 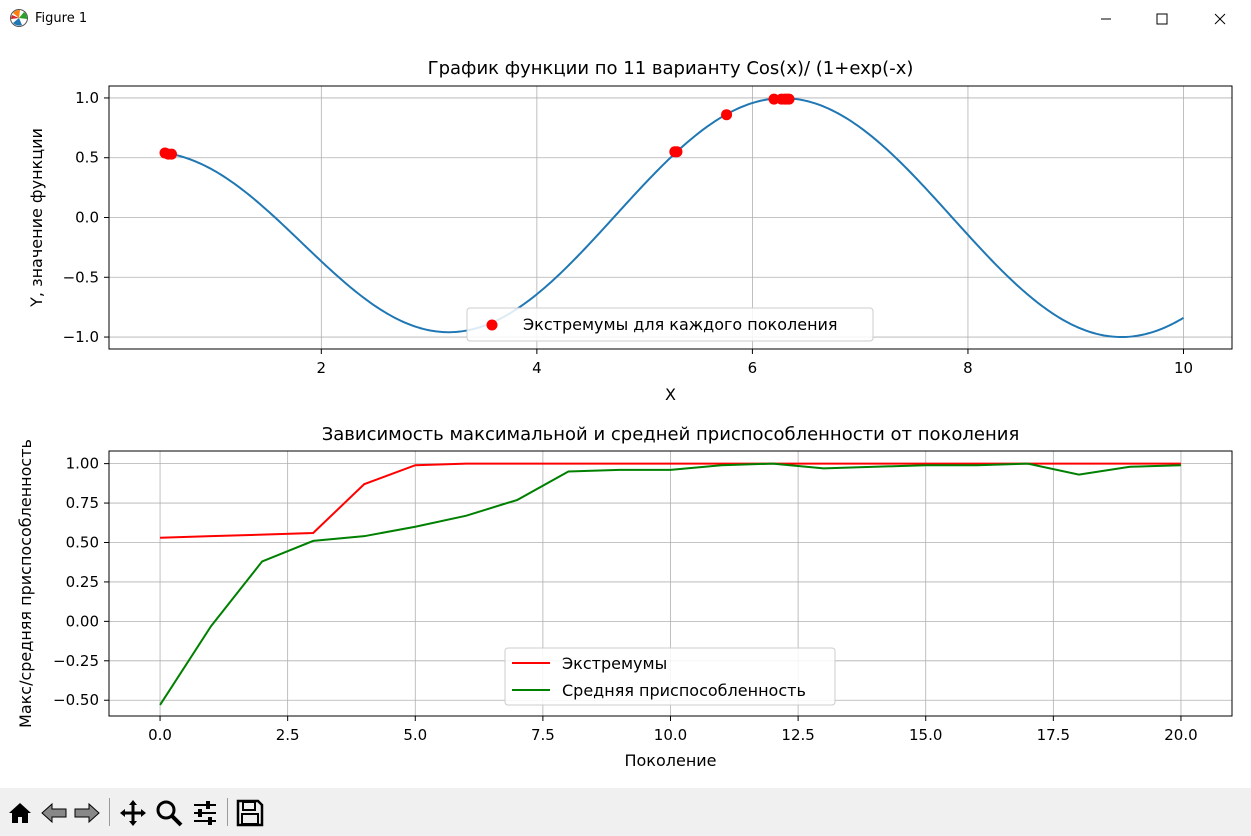 I want to click on x-tick-label: 12.5, so click(x=797, y=735).